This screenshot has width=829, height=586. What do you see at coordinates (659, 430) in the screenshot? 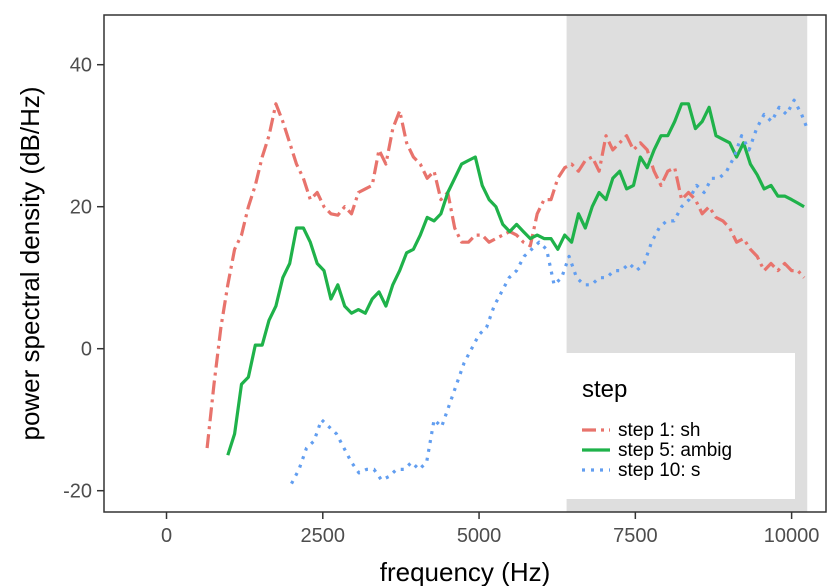
I see `legend-label-1: step 1: sh` at bounding box center [659, 430].